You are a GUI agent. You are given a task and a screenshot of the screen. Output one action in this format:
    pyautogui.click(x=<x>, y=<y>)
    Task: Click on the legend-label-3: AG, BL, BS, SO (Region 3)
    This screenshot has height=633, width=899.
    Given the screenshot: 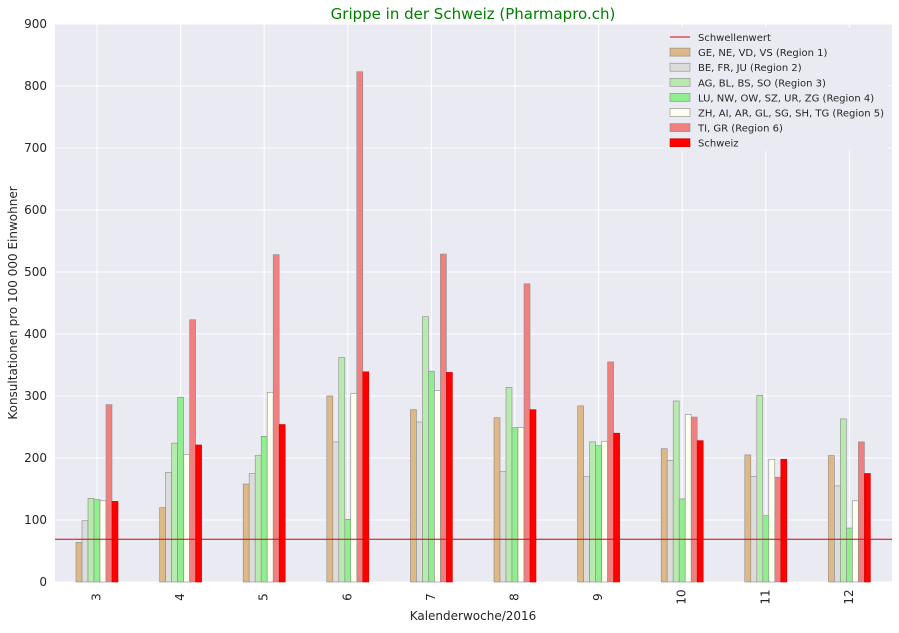 What is the action you would take?
    pyautogui.click(x=762, y=83)
    